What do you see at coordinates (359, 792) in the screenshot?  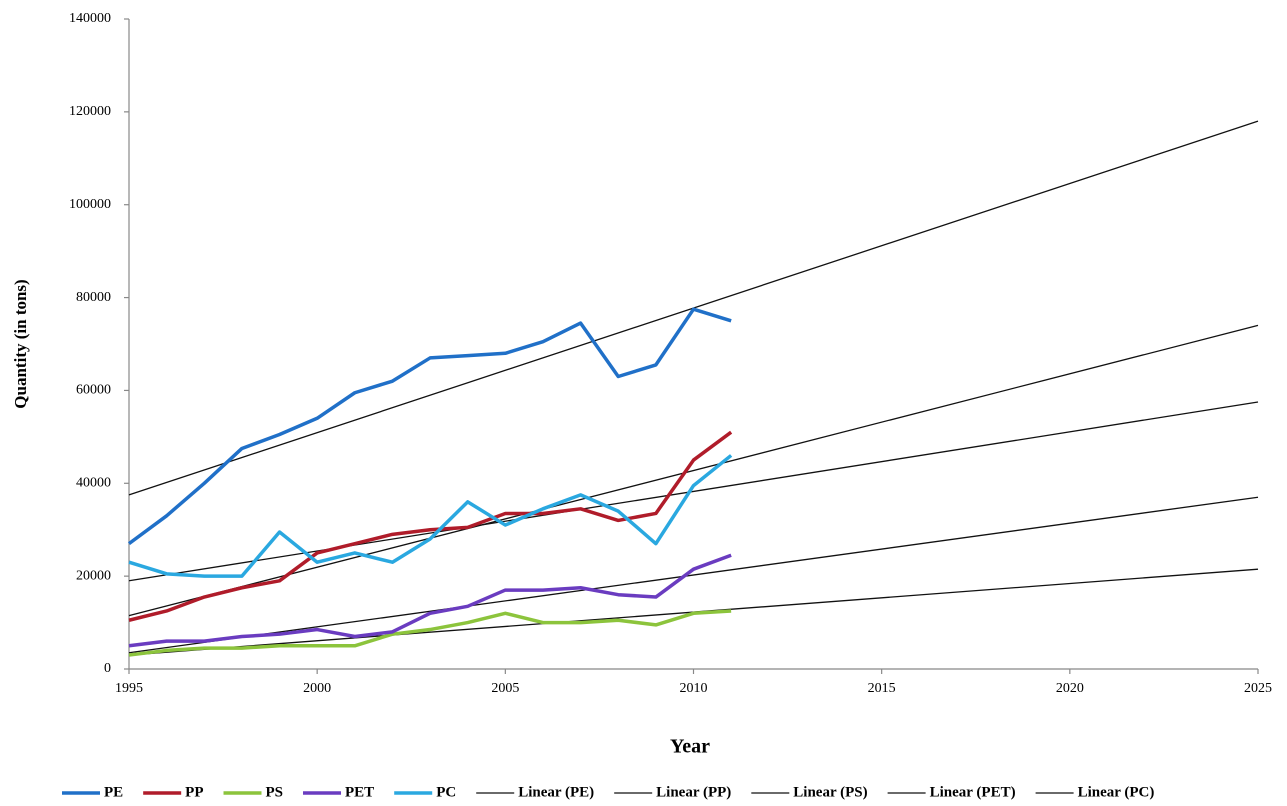 I see `legend-label: PET` at bounding box center [359, 792].